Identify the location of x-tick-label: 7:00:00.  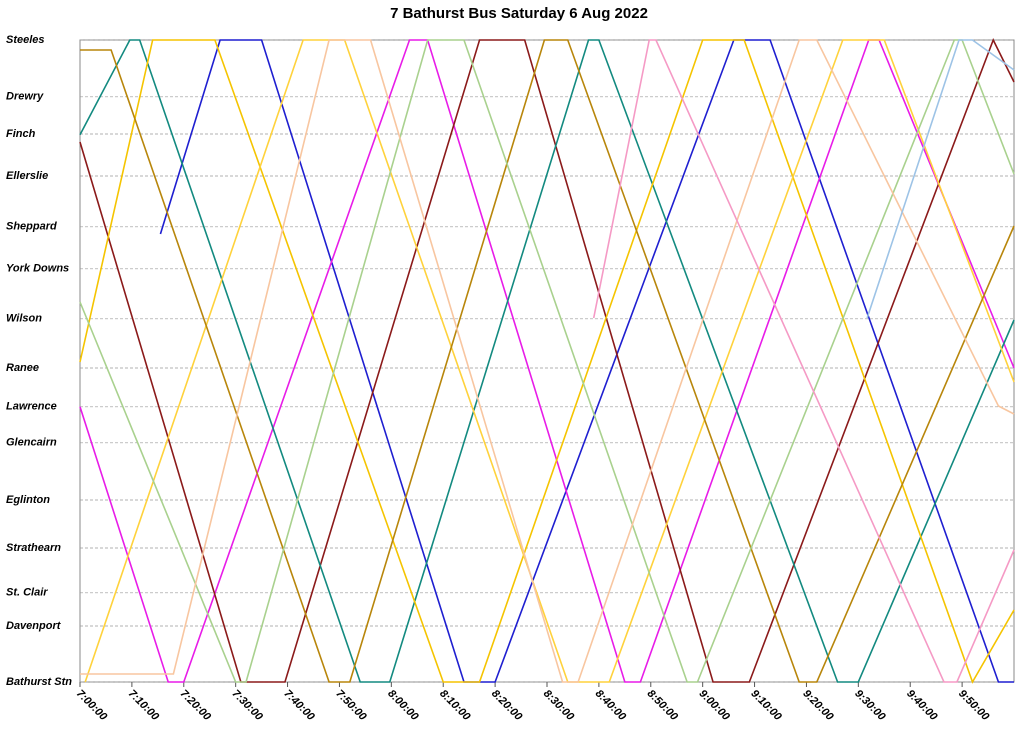
(92, 706).